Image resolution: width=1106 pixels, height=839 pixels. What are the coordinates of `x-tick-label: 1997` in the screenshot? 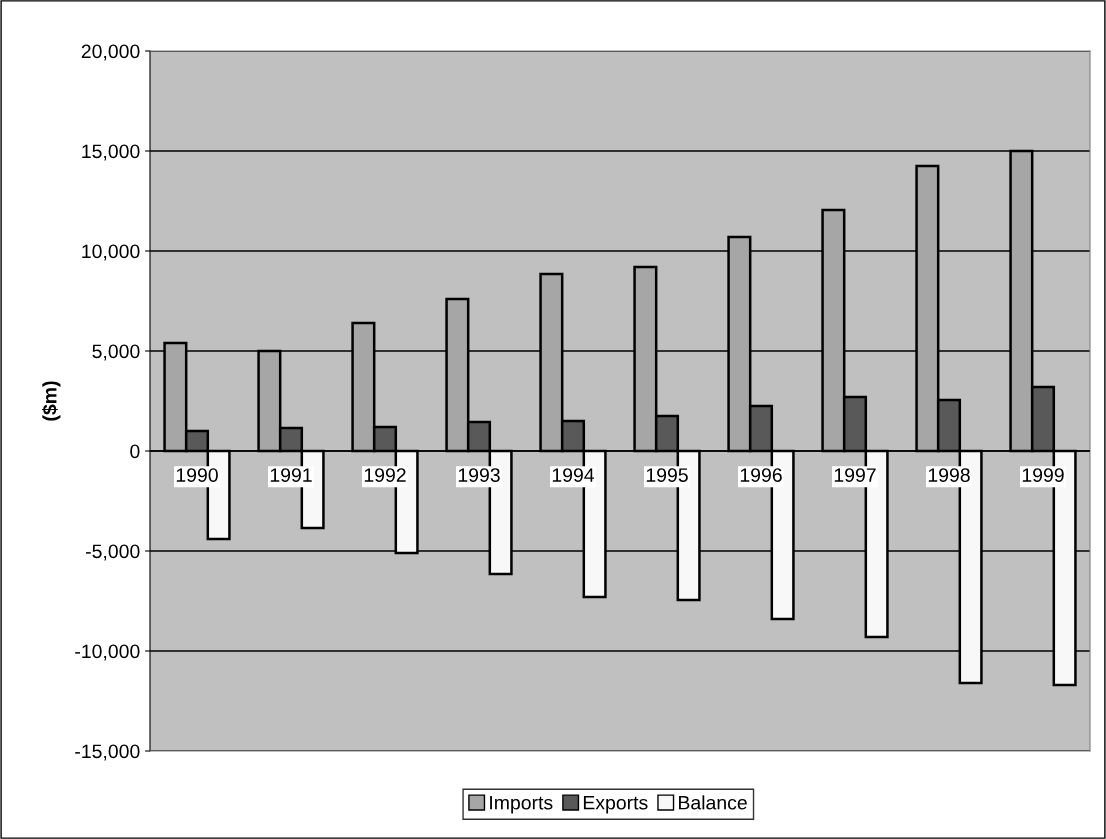 It's located at (855, 475).